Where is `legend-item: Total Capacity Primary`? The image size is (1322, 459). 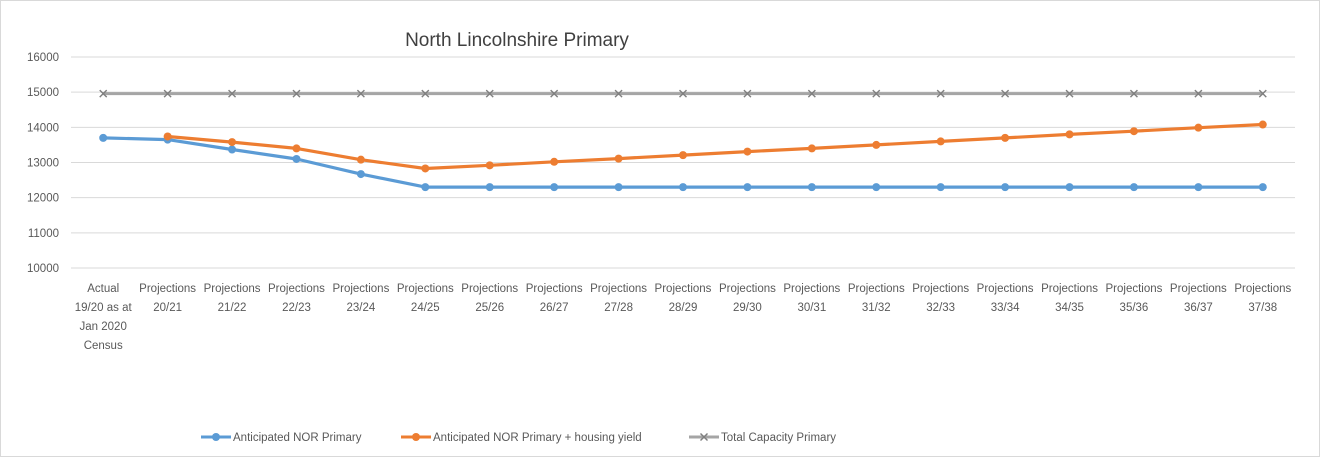
legend-item: Total Capacity Primary is located at coordinates (762, 438).